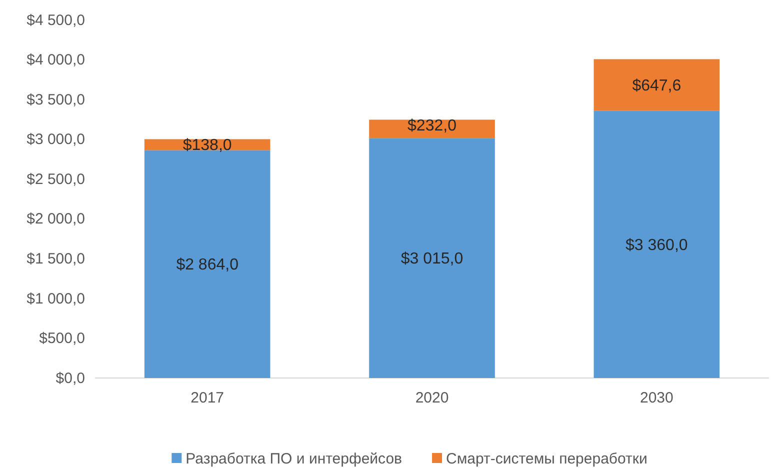  I want to click on y-tick-label: $3 000,0, so click(55, 139).